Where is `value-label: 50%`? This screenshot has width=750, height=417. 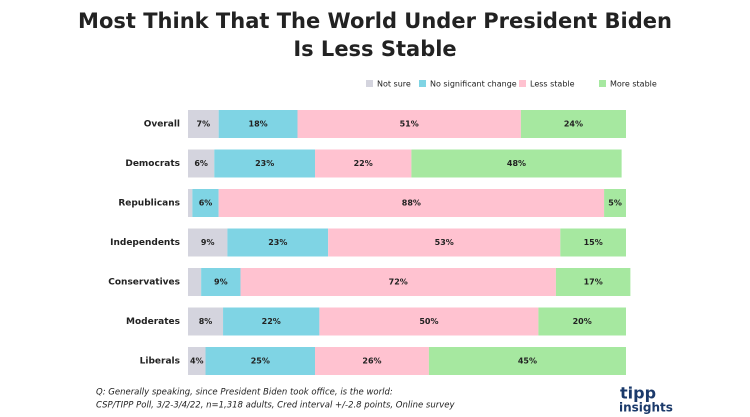 value-label: 50% is located at coordinates (428, 321).